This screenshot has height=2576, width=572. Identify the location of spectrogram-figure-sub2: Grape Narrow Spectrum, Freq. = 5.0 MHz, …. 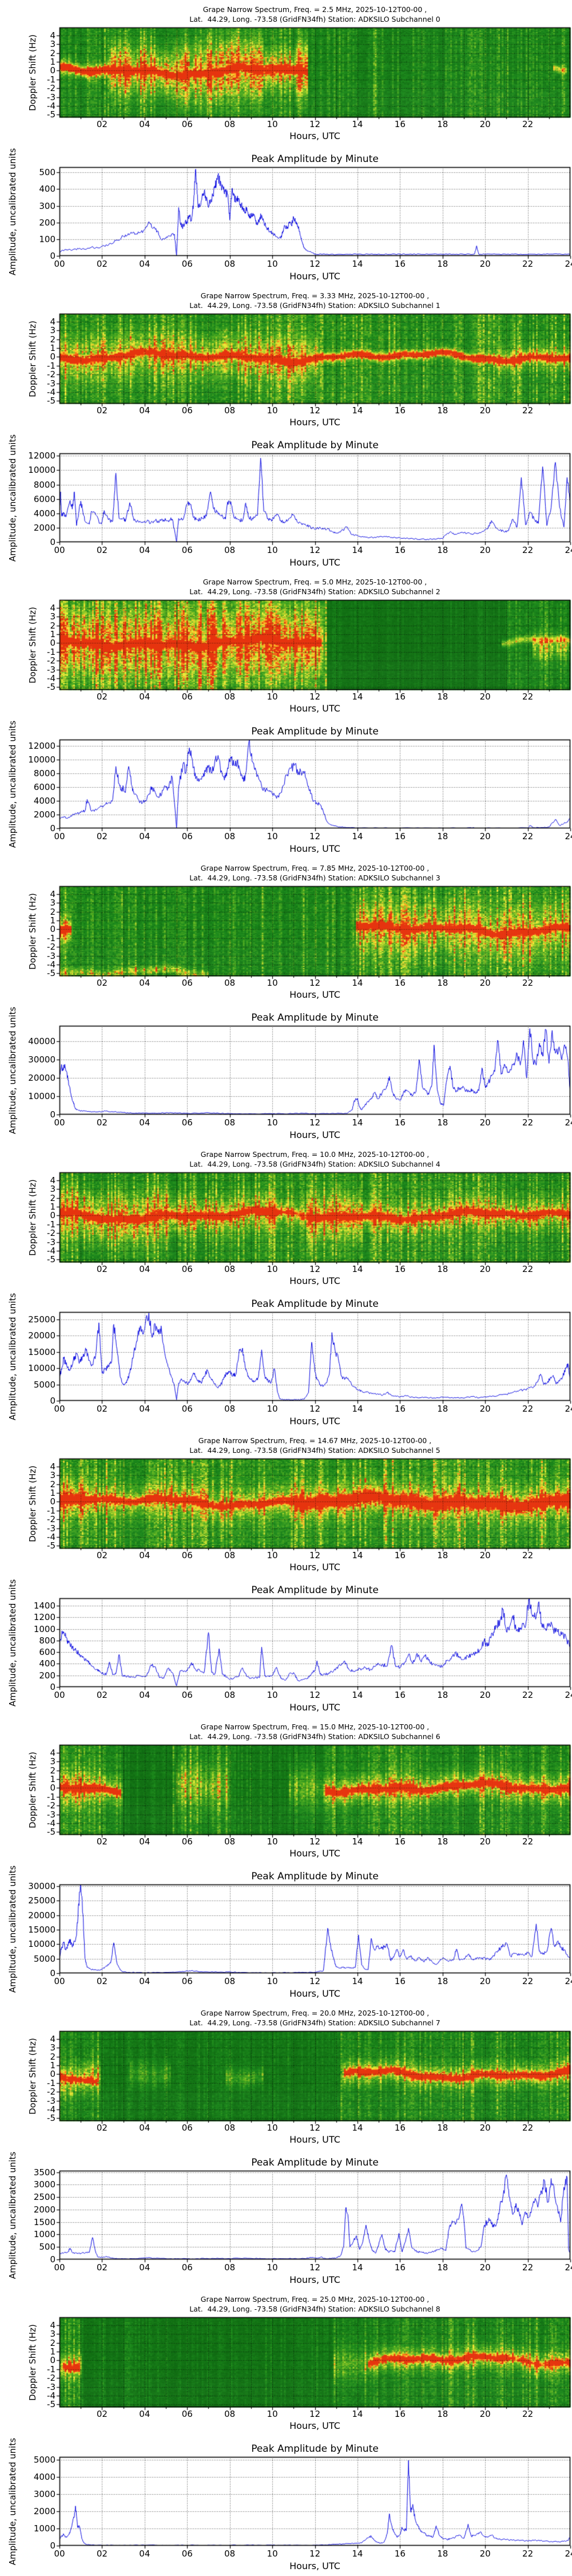
(286, 644).